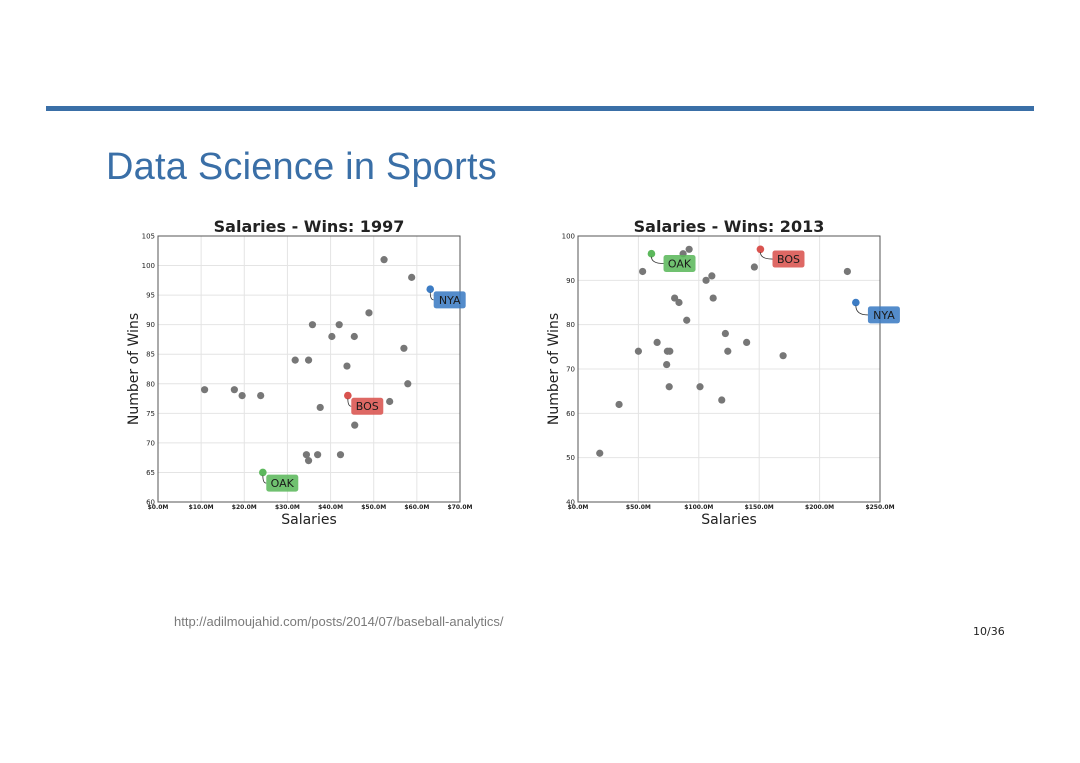  Describe the element at coordinates (430, 289) in the screenshot. I see `chart-0-highlight-point-nya` at that location.